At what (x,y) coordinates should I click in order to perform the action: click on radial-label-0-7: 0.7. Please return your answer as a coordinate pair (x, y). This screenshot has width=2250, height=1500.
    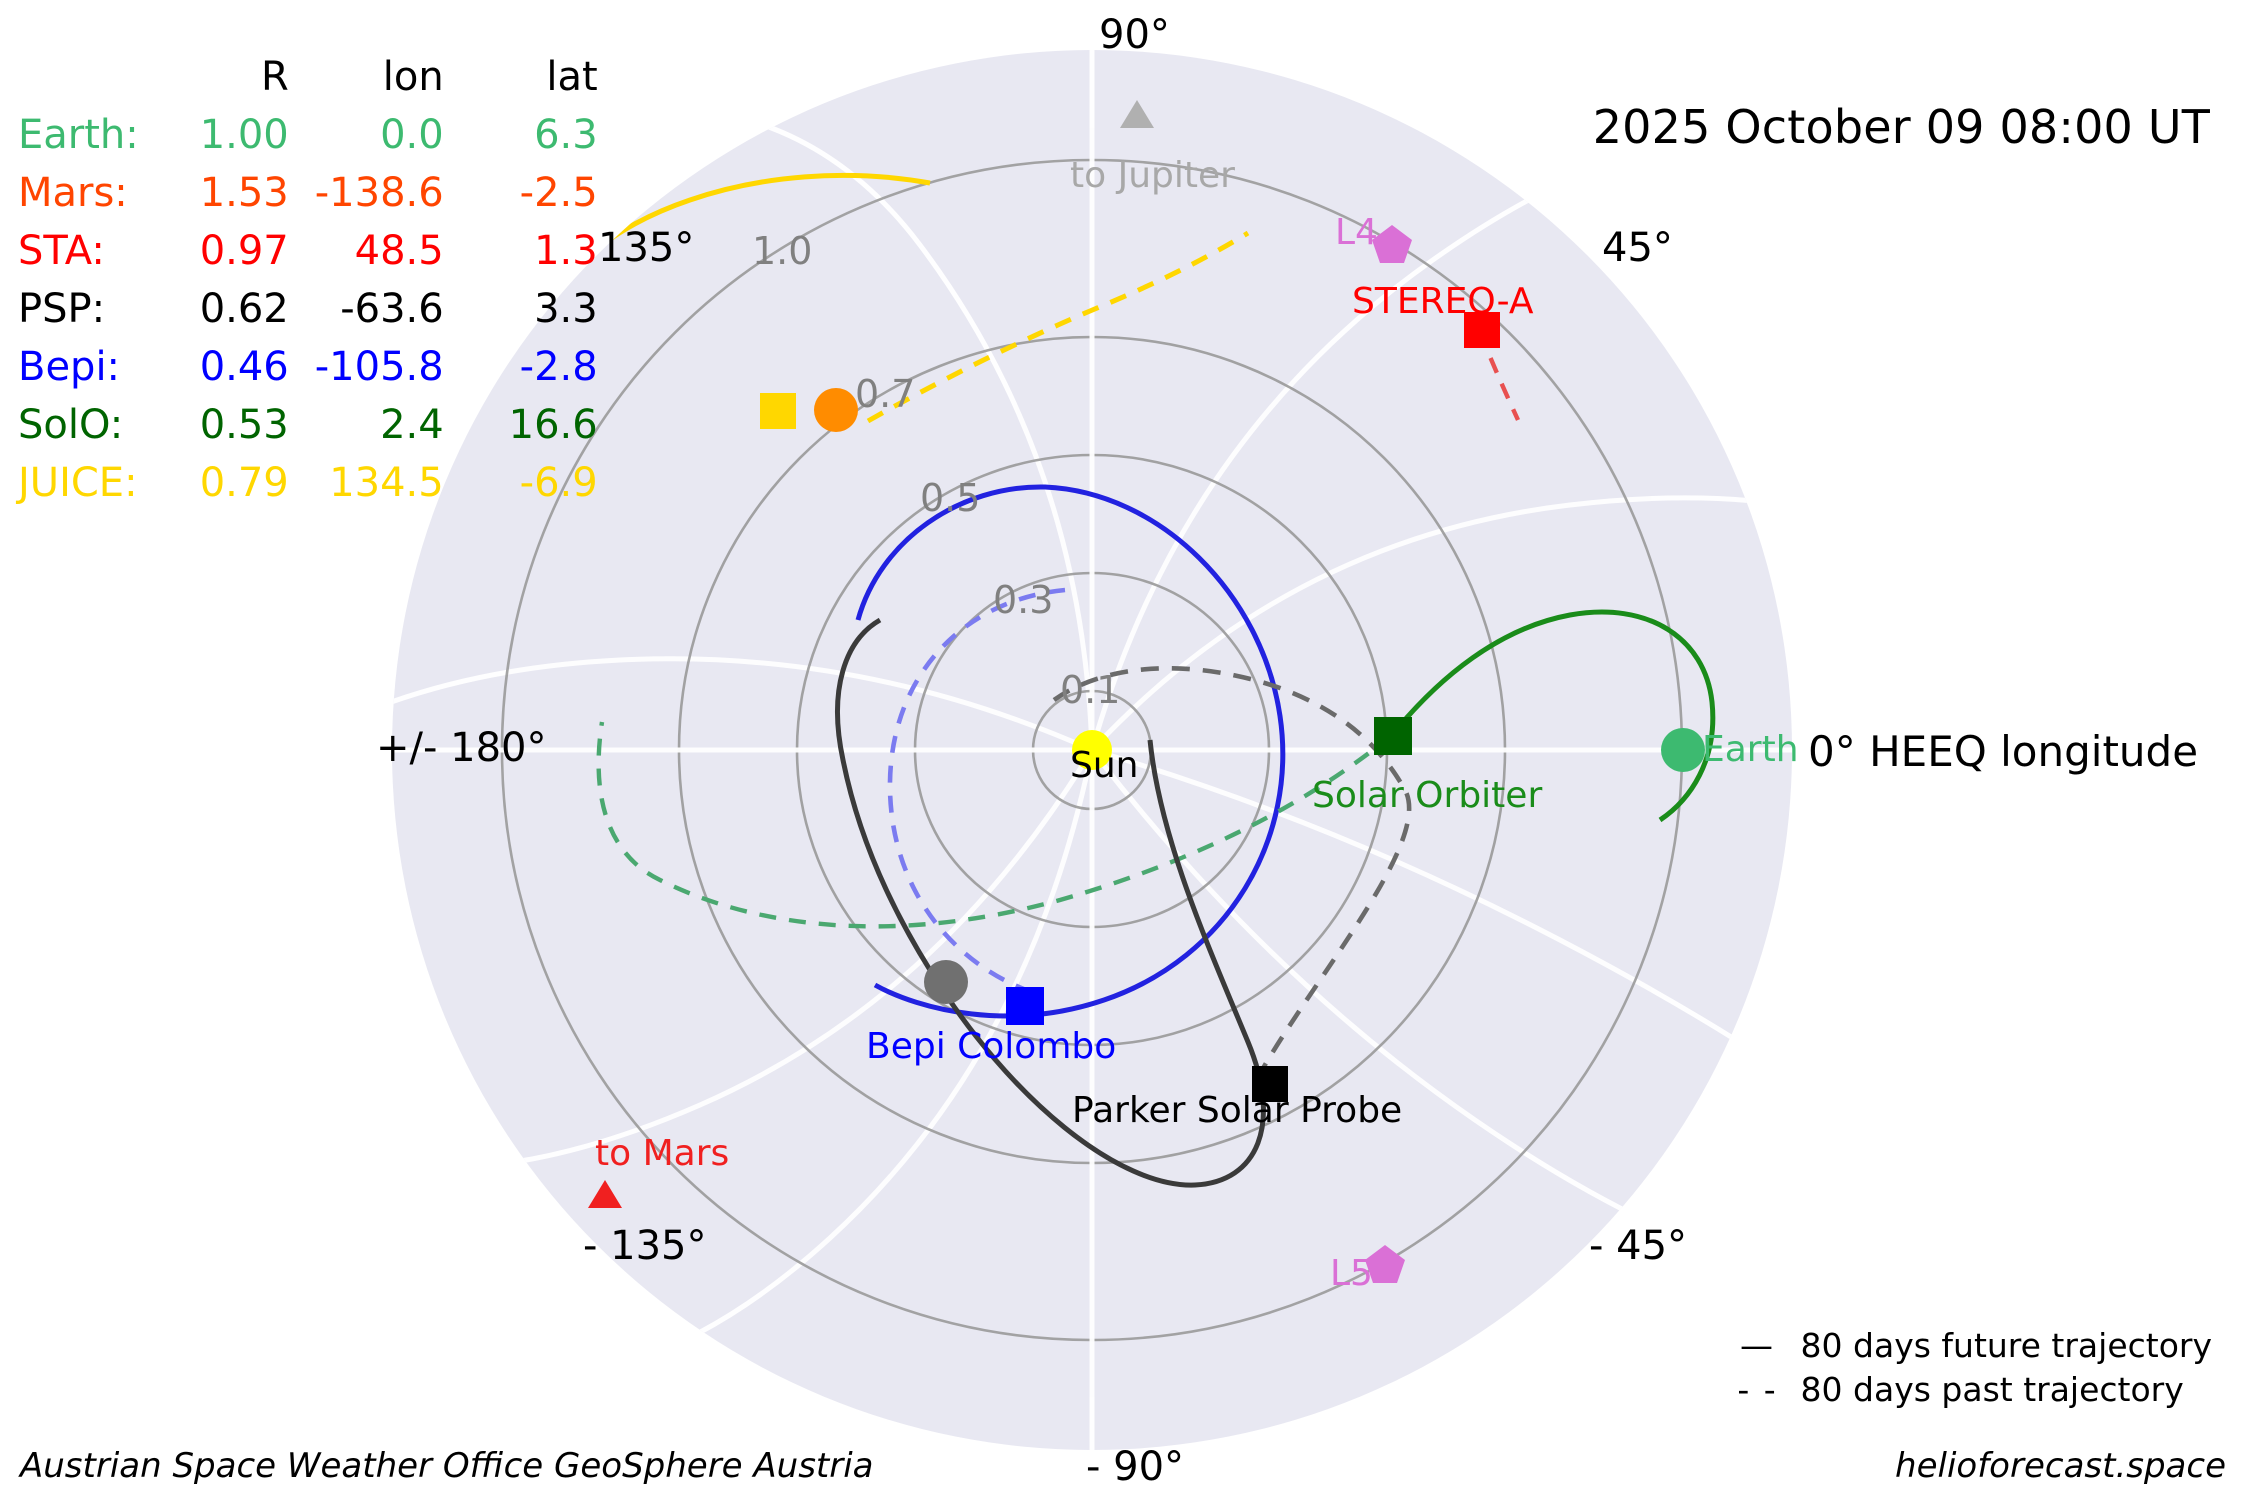
    Looking at the image, I should click on (885, 394).